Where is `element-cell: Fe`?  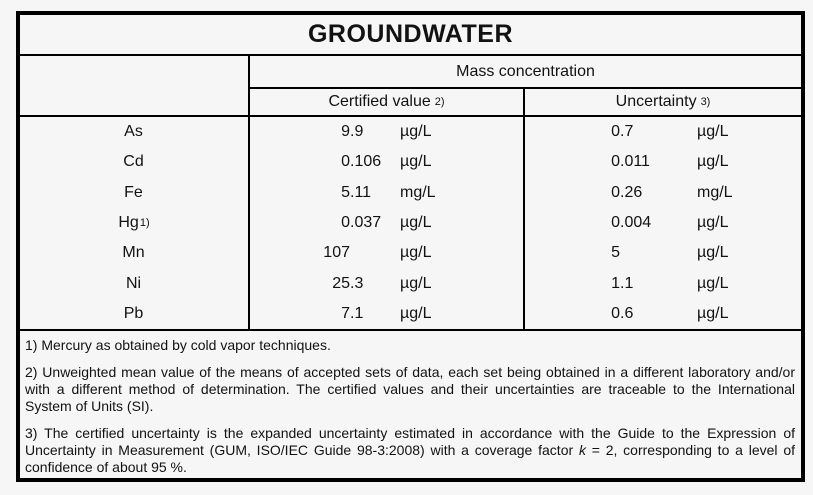 element-cell: Fe is located at coordinates (135, 192).